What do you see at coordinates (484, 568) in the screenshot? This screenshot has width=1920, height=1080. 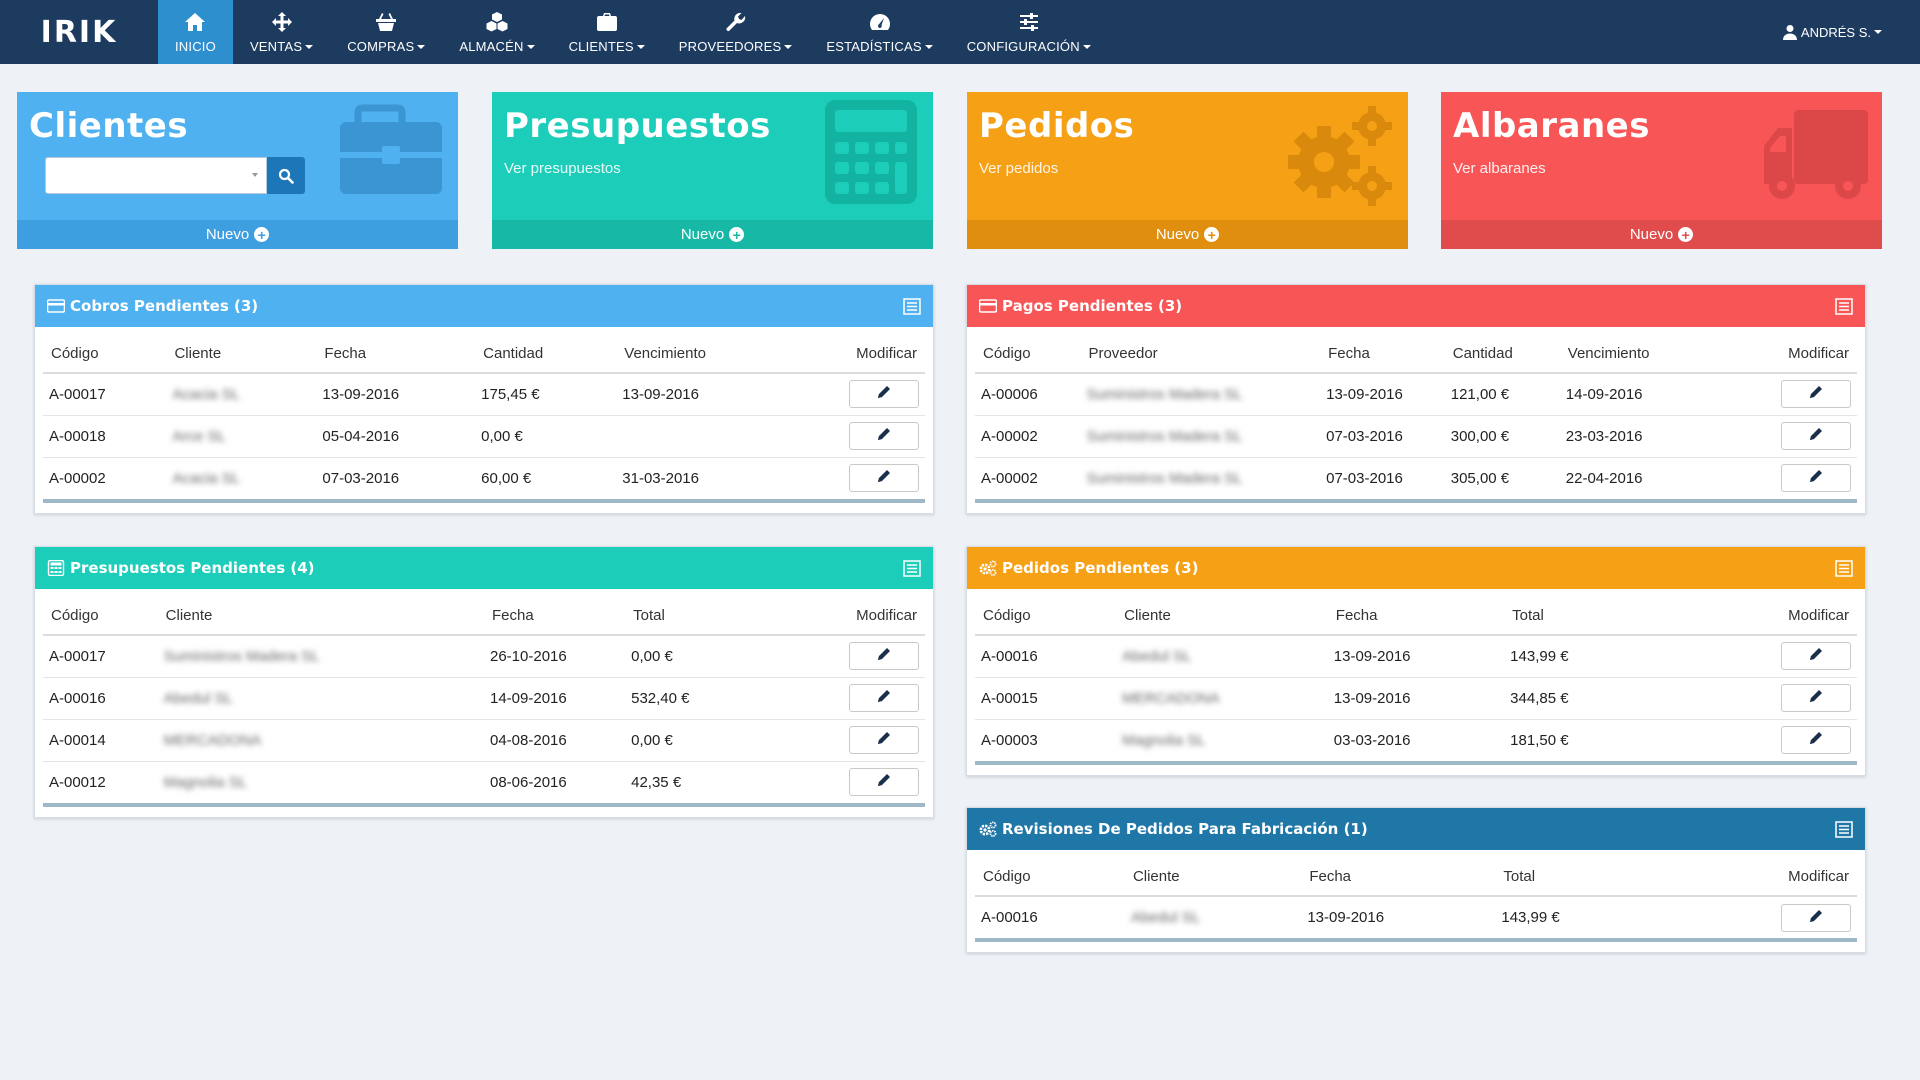 I see `panel-header: Presupuestos Pendientes (4)` at bounding box center [484, 568].